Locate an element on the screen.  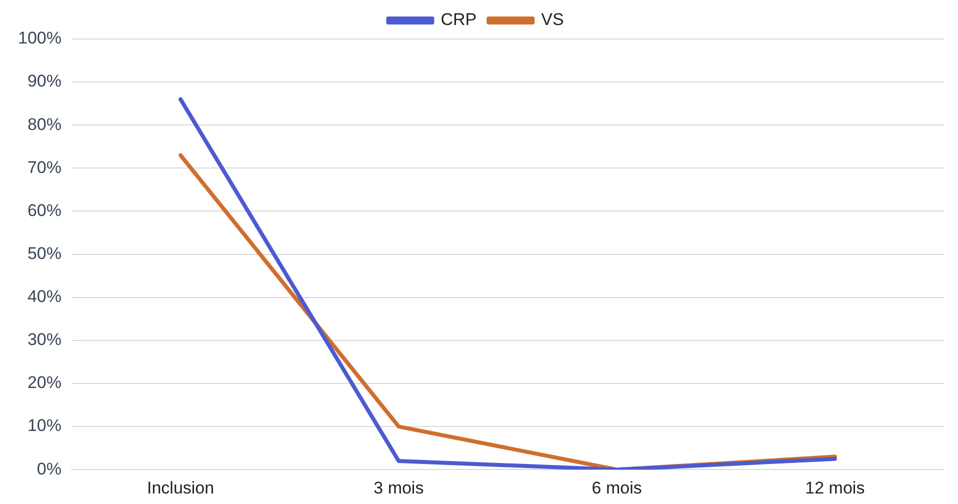
x-tick-label: Inclusion is located at coordinates (180, 488).